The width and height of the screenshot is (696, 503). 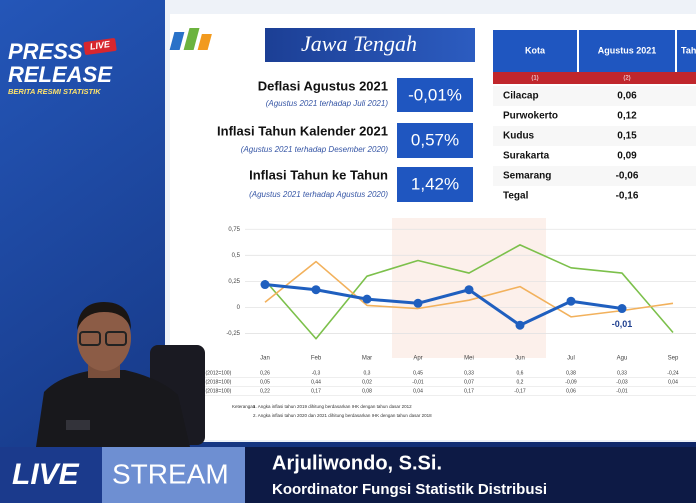 What do you see at coordinates (357, 463) in the screenshot?
I see `speaker-name: Arjuliwondo, S.Si.` at bounding box center [357, 463].